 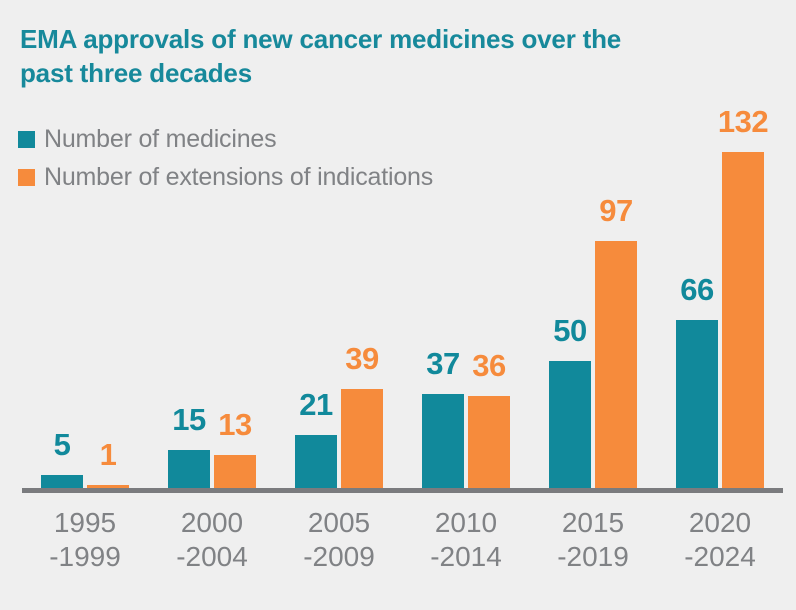 What do you see at coordinates (62, 444) in the screenshot?
I see `bar-value-label-medicines-1995-1999: 5` at bounding box center [62, 444].